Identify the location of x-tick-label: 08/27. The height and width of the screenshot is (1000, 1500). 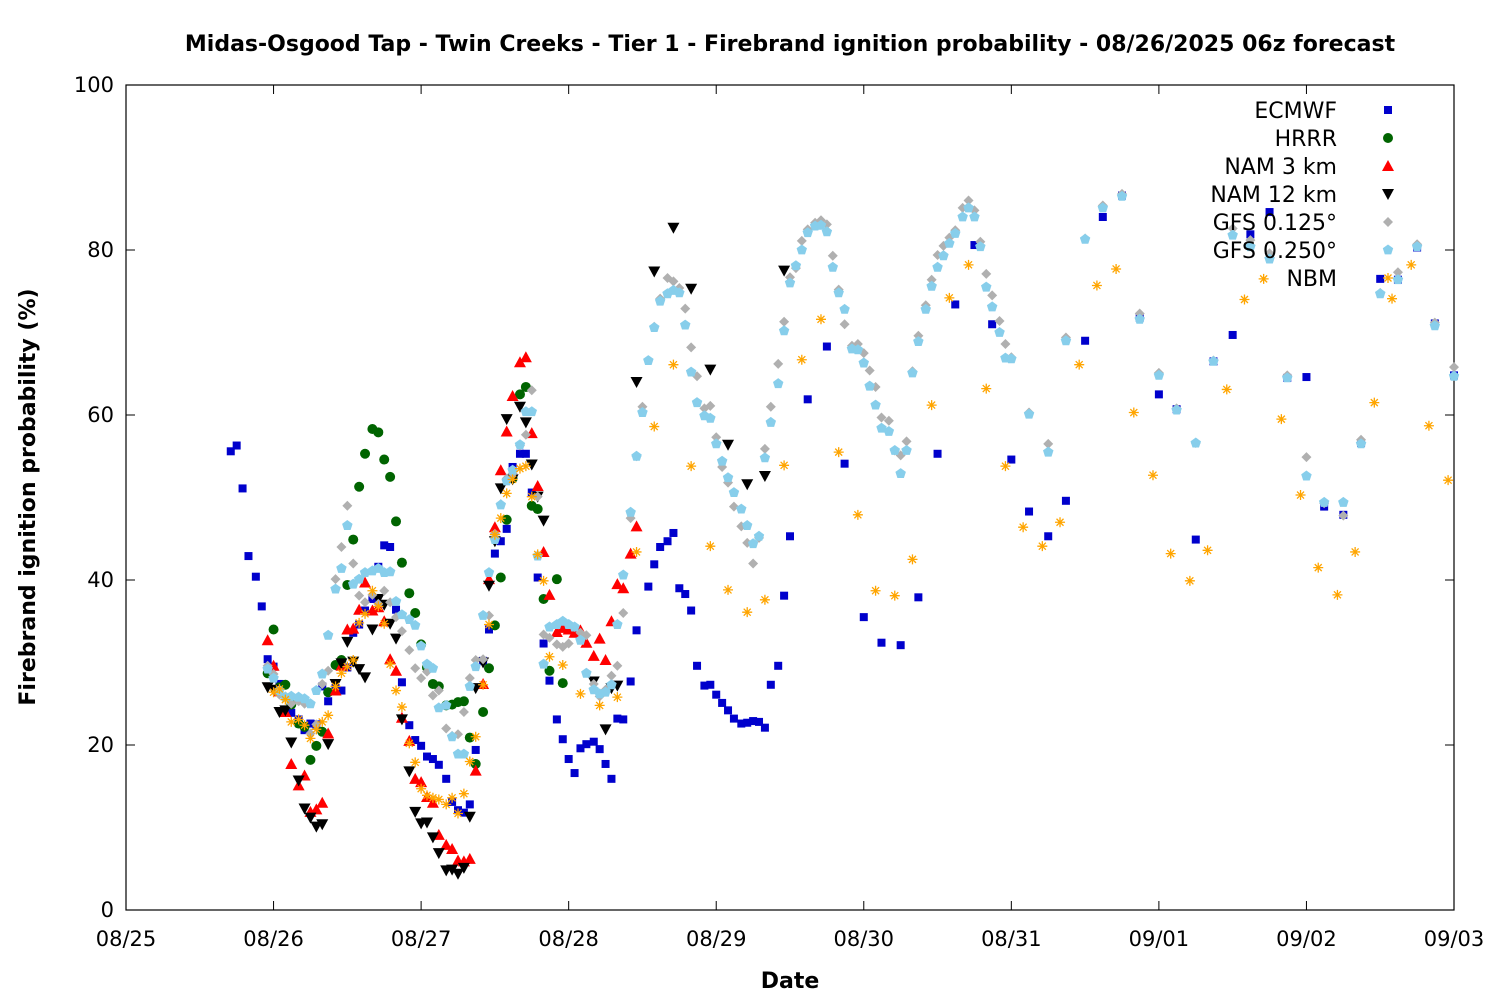
(421, 939).